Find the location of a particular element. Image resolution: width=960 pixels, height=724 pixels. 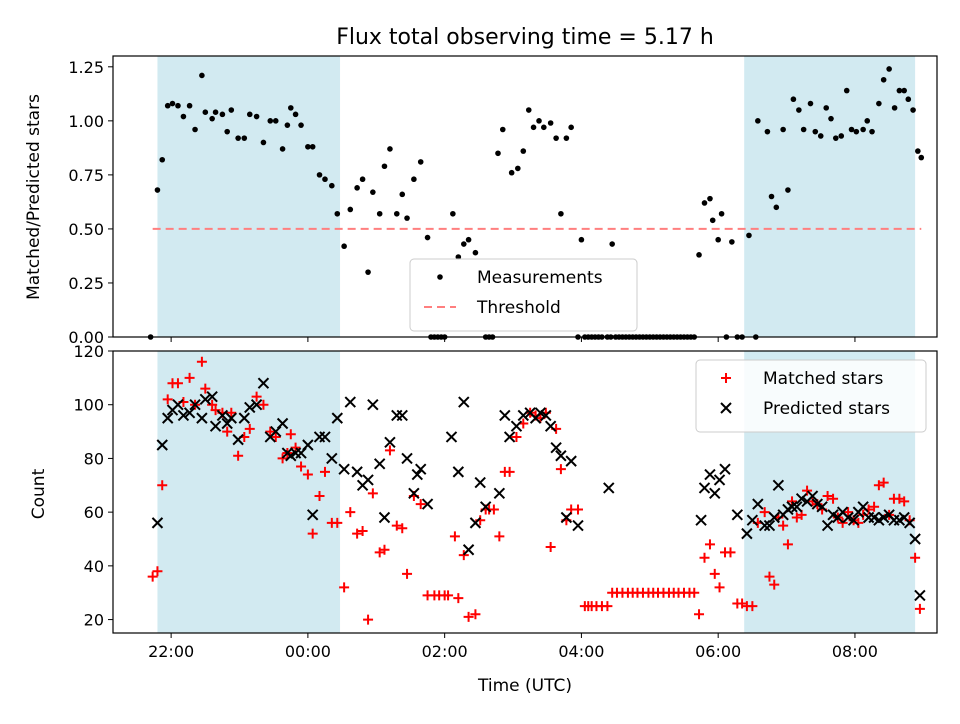

legend-box-top is located at coordinates (523, 295).